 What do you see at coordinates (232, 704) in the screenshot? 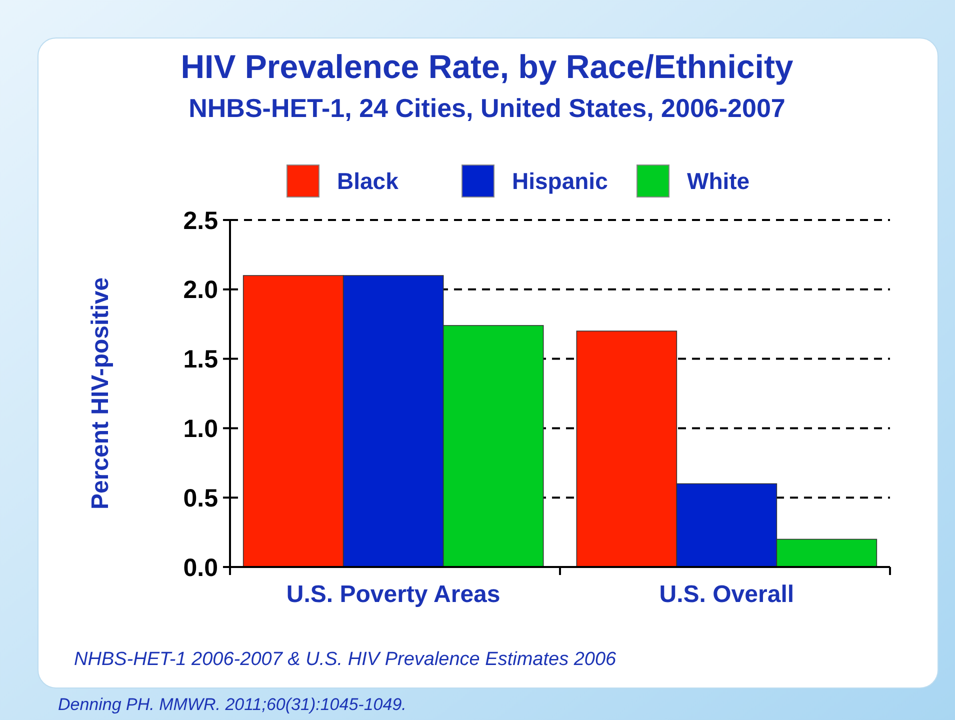
I see `text: Denning PH. MMWR. 2011;60(31):1045-1049.` at bounding box center [232, 704].